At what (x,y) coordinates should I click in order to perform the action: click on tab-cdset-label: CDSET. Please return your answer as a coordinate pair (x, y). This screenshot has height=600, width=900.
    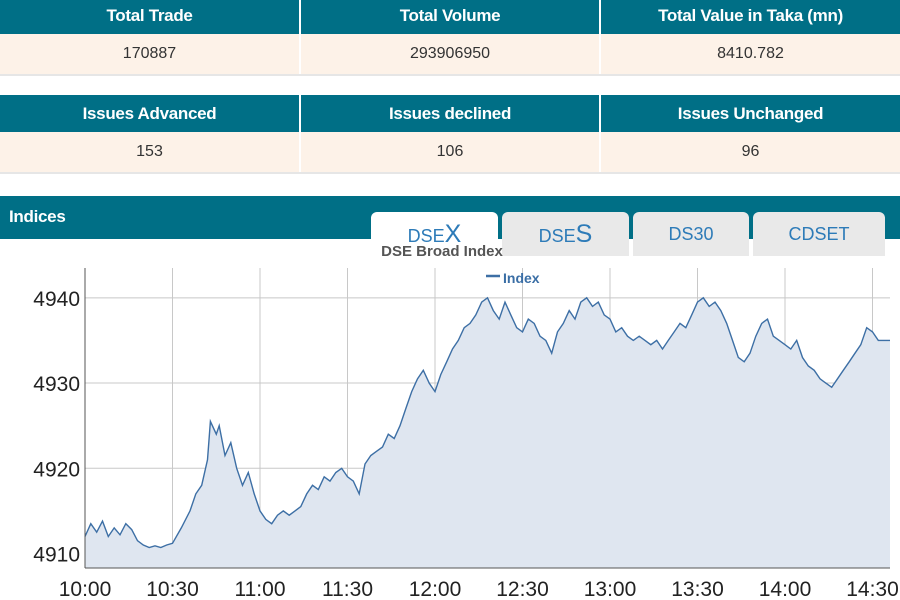
    Looking at the image, I should click on (819, 234).